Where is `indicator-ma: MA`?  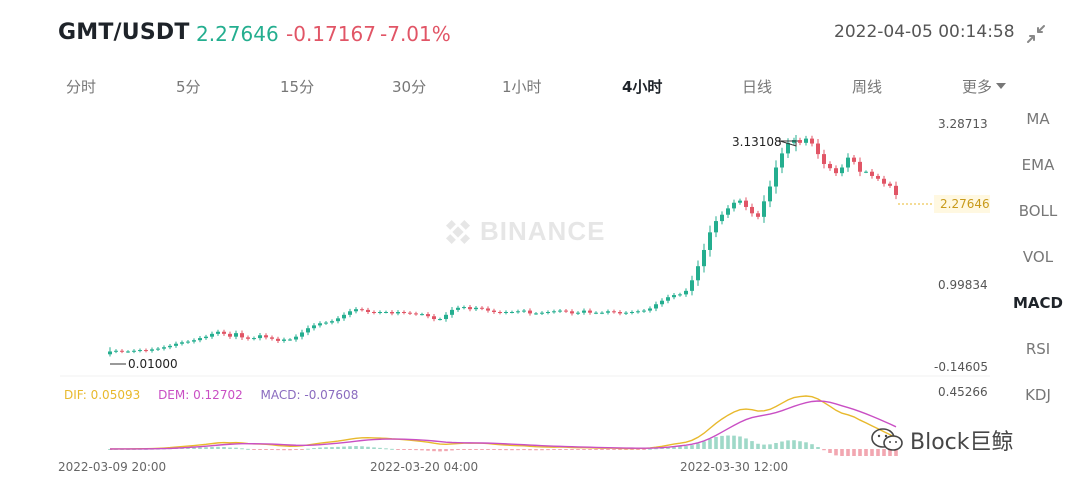 indicator-ma: MA is located at coordinates (1038, 119).